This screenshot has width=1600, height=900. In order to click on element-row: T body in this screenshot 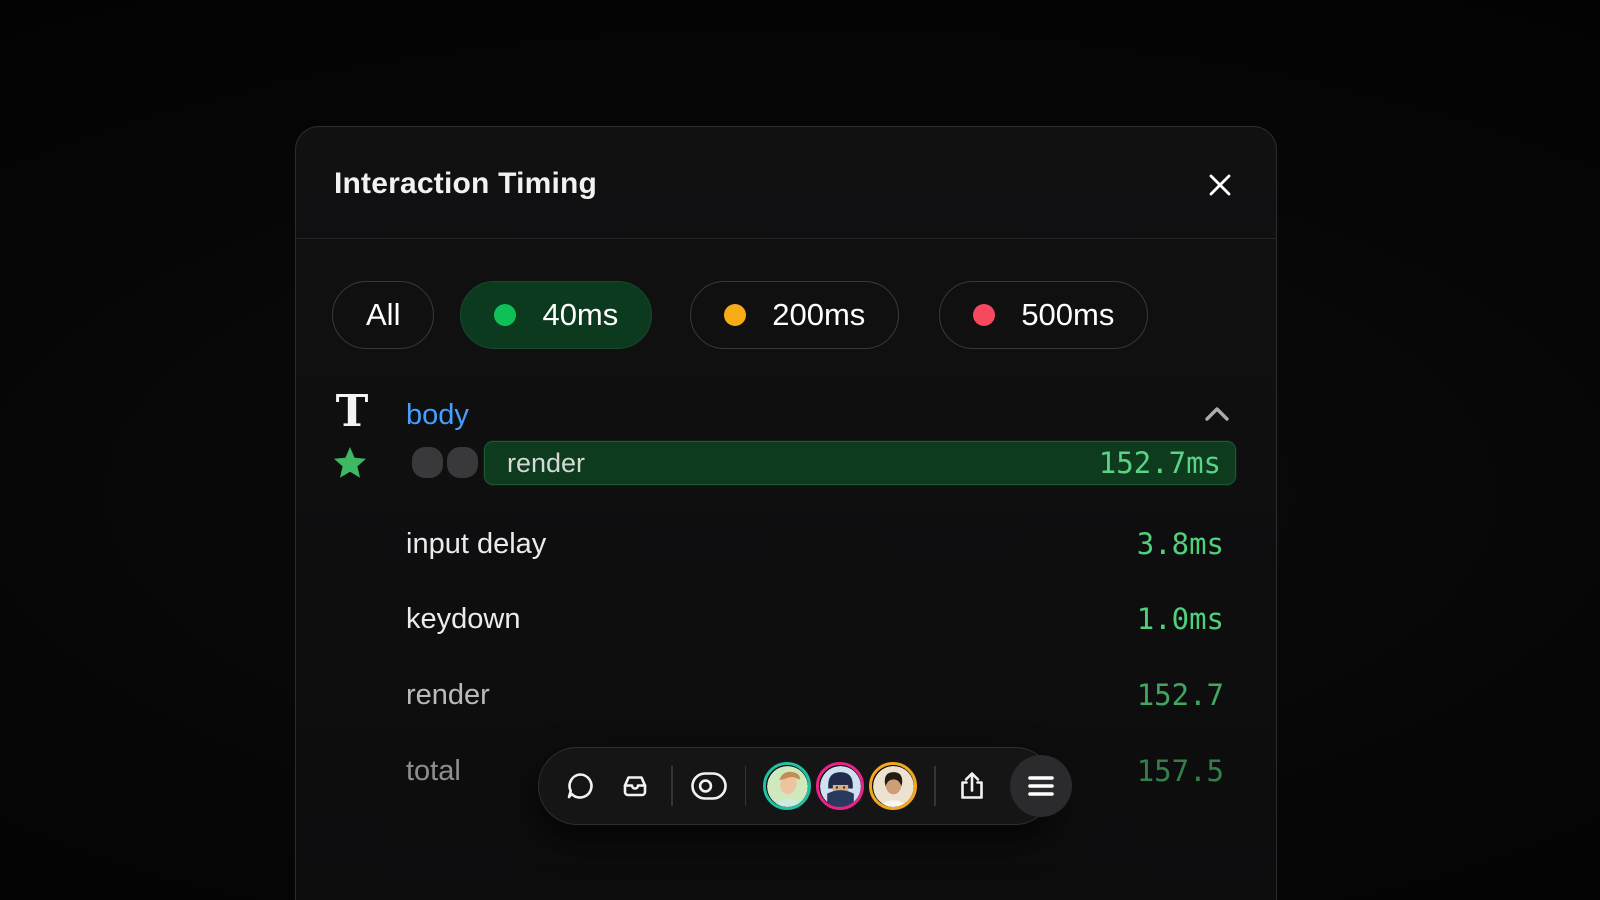, I will do `click(786, 414)`.